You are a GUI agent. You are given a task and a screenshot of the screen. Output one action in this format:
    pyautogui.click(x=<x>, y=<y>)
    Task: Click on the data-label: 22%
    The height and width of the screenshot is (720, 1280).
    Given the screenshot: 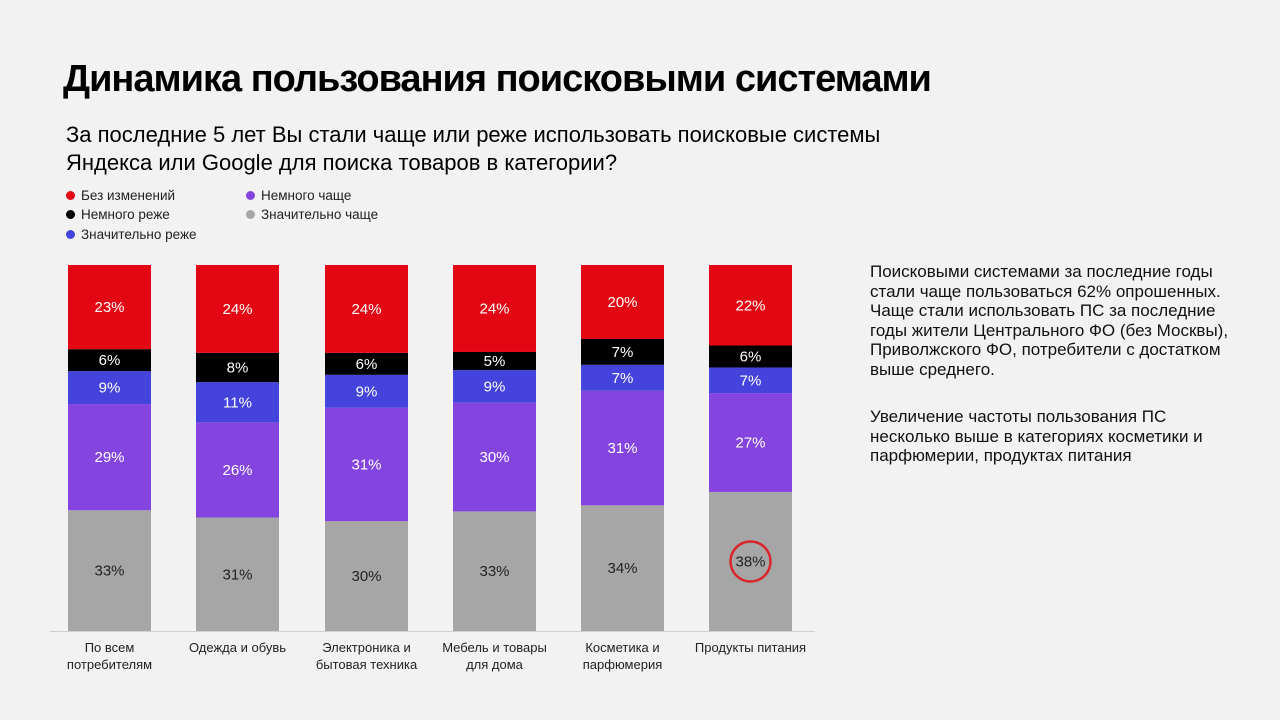 What is the action you would take?
    pyautogui.click(x=750, y=305)
    